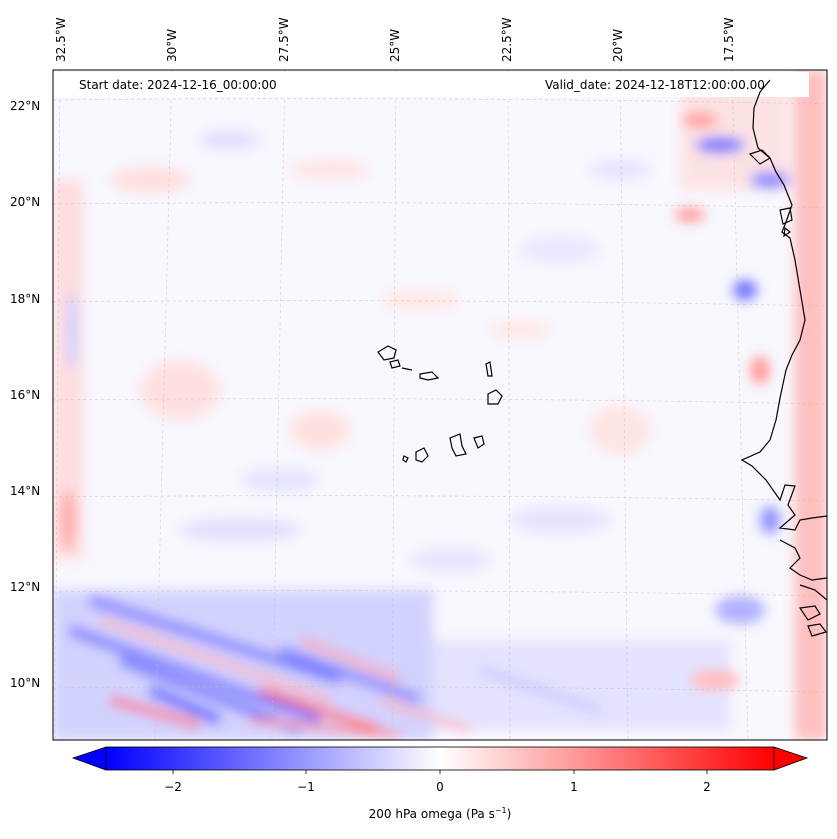  Describe the element at coordinates (173, 787) in the screenshot. I see `colorbar-tick-label: −2` at that location.